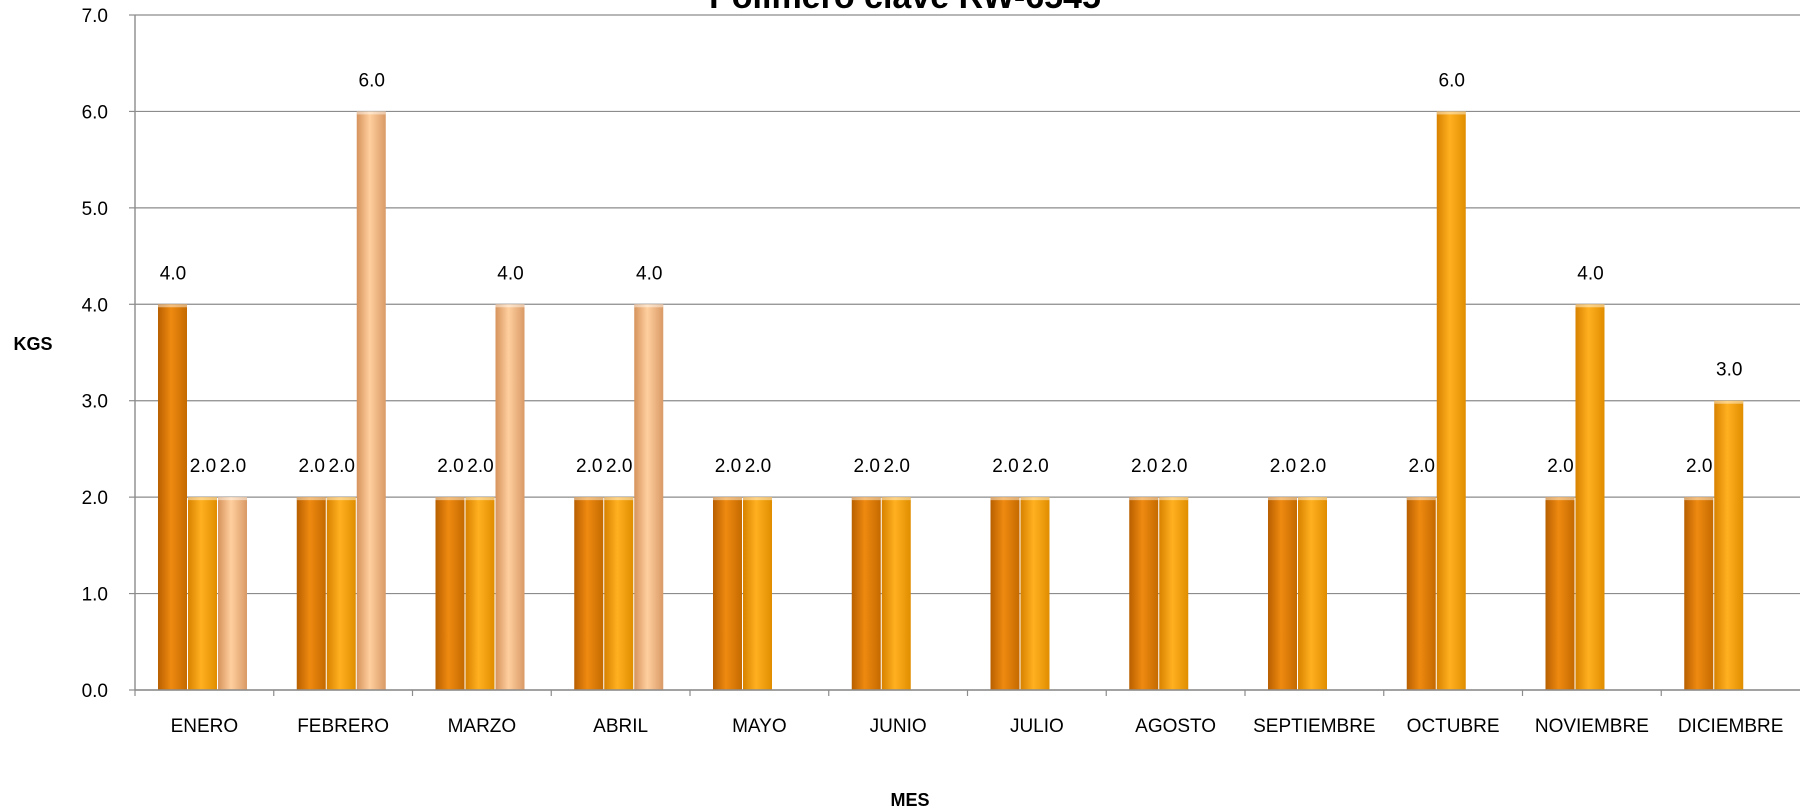 This screenshot has width=1803, height=810. I want to click on x-tick-label: FEBRERO, so click(343, 726).